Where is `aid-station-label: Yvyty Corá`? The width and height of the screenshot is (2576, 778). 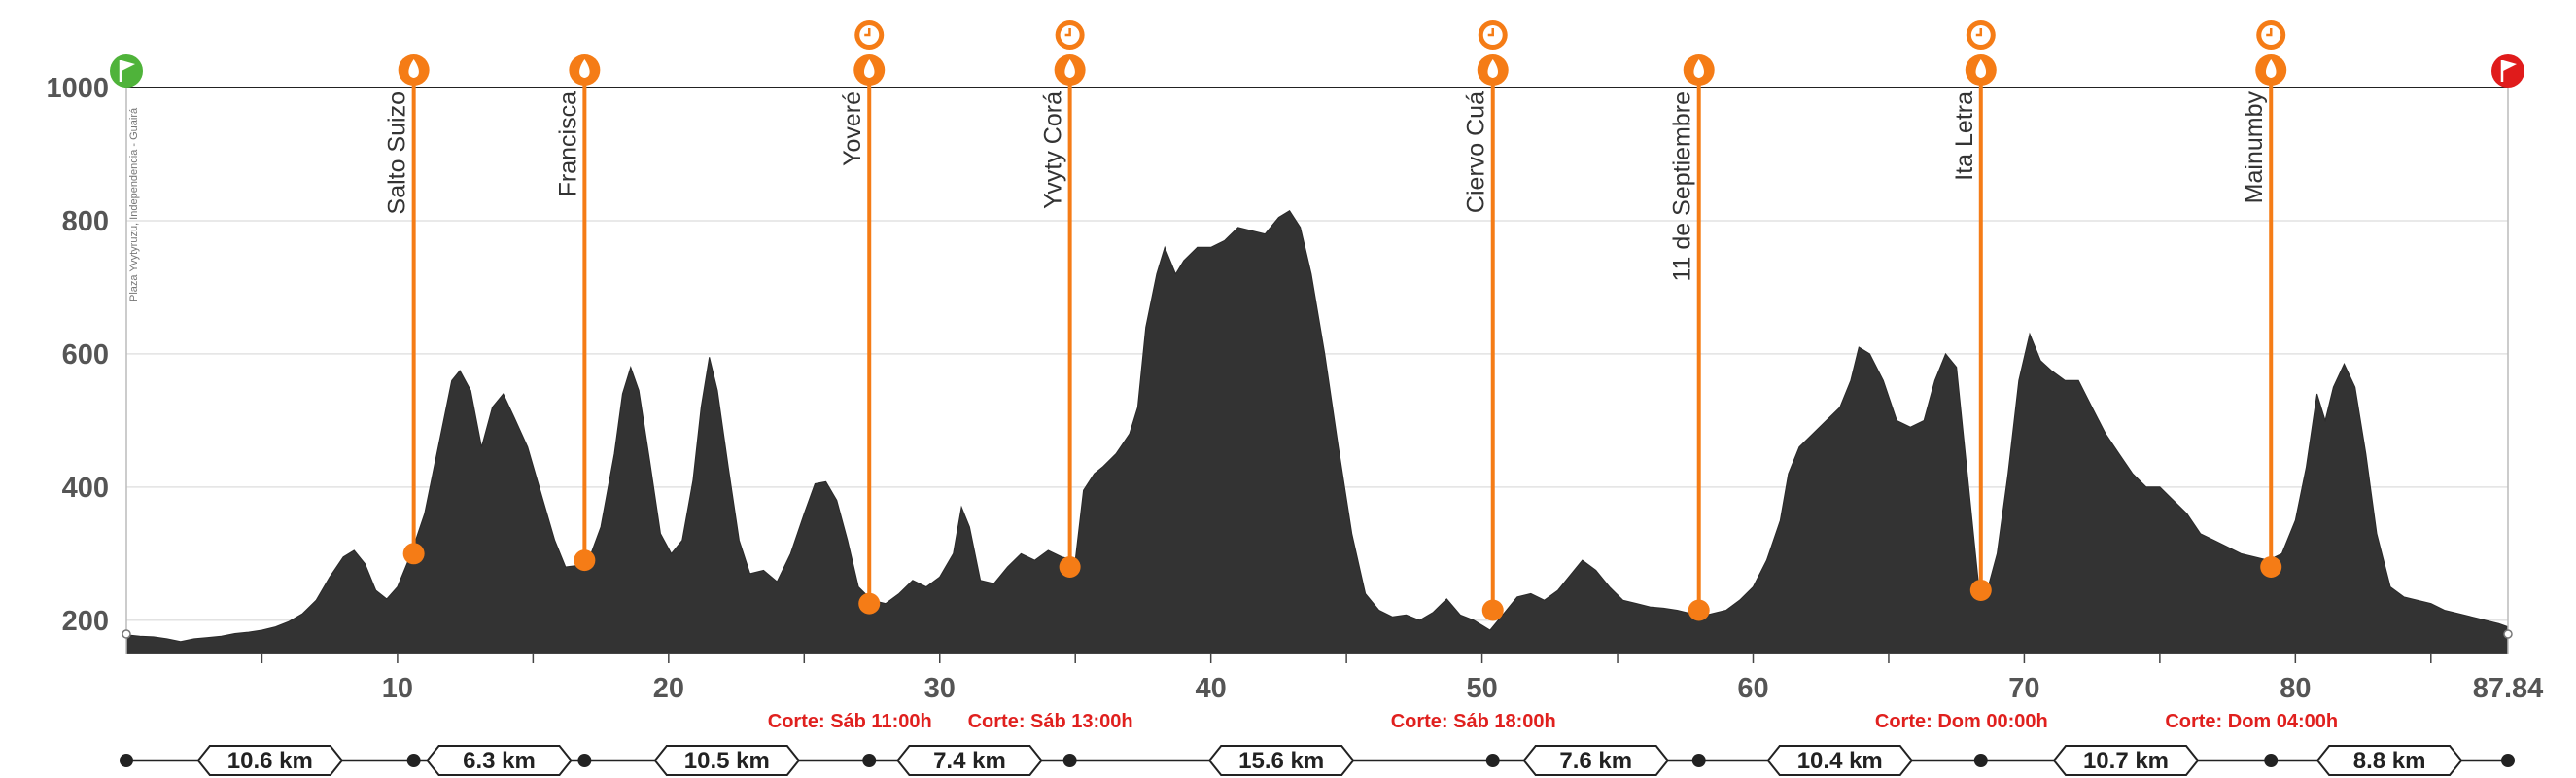
aid-station-label: Yvyty Corá is located at coordinates (1053, 150).